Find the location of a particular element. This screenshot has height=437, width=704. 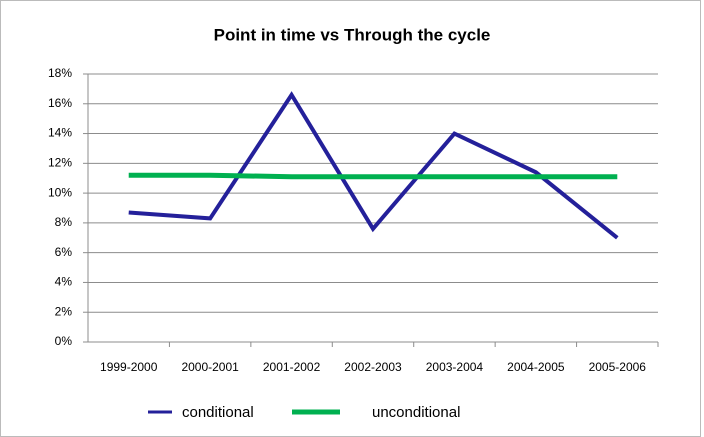

y-tick-label: 8% is located at coordinates (64, 222).